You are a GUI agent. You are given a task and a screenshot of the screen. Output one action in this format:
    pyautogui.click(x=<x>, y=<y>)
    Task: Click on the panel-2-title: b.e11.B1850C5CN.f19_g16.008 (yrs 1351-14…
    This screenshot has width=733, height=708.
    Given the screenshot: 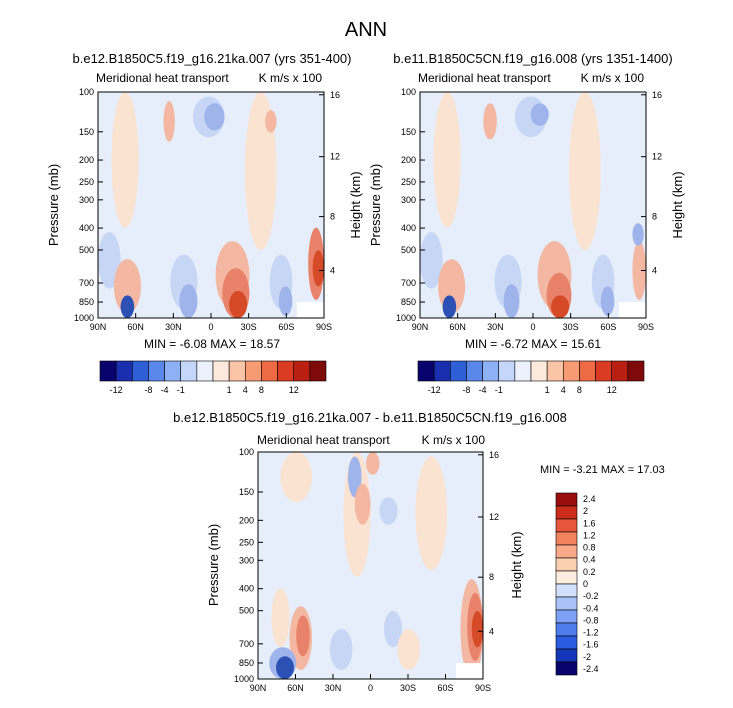 What is the action you would take?
    pyautogui.click(x=532, y=58)
    